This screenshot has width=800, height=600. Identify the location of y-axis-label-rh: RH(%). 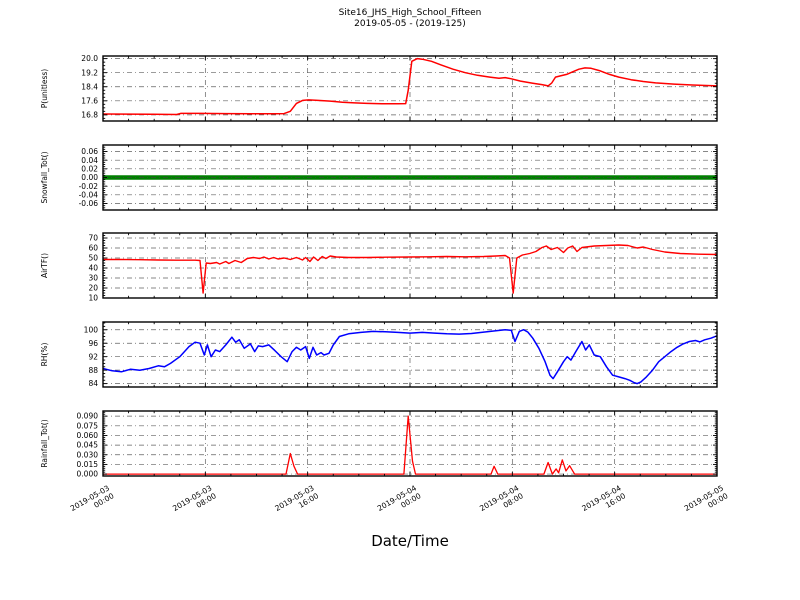
(44, 355).